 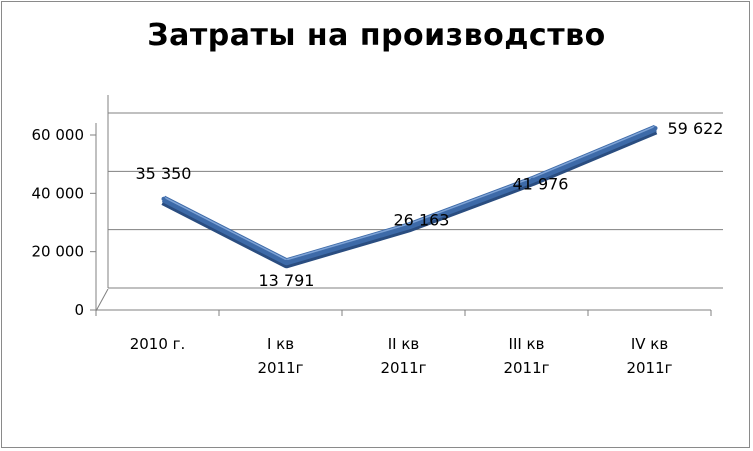 I want to click on data-label: 26 163, so click(x=422, y=220).